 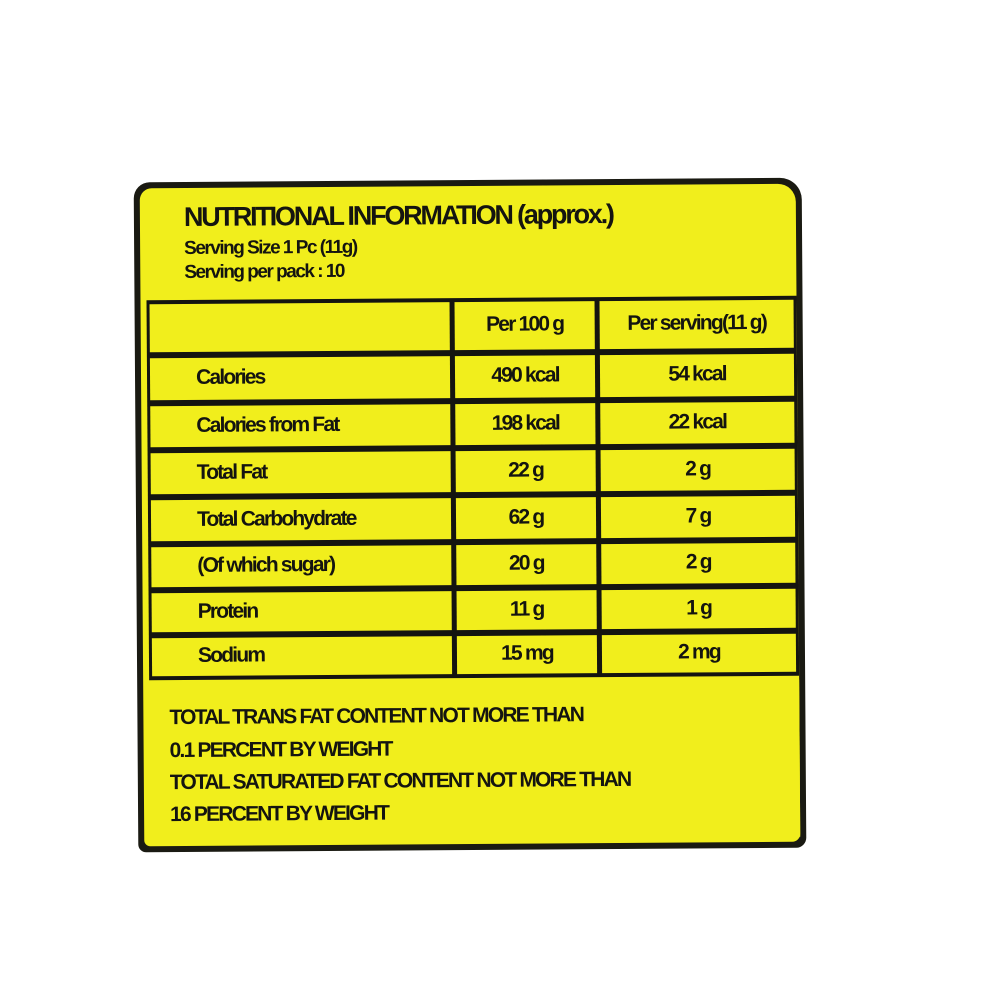 I want to click on per-100g-value: 20 g, so click(x=526, y=563).